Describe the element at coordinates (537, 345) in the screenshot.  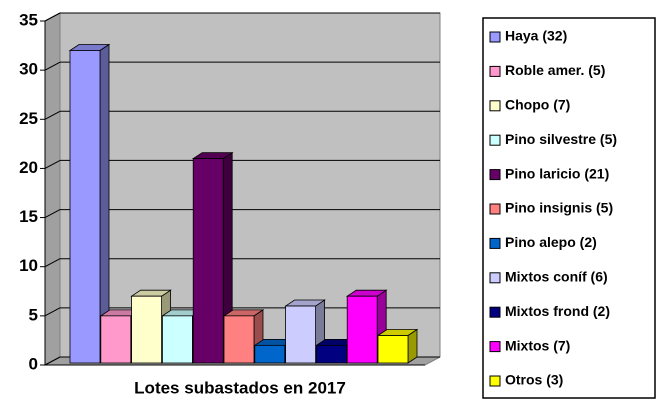
I see `legend-label: Mixtos (7)` at that location.